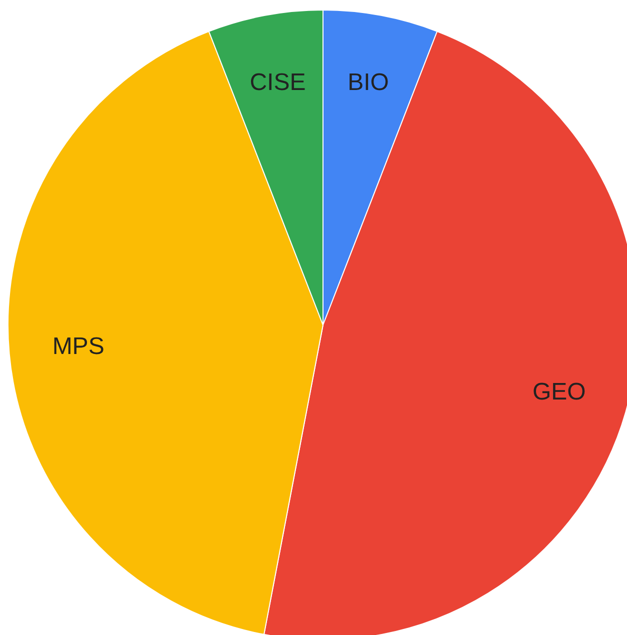  Describe the element at coordinates (559, 392) in the screenshot. I see `slice-label: GEO` at that location.